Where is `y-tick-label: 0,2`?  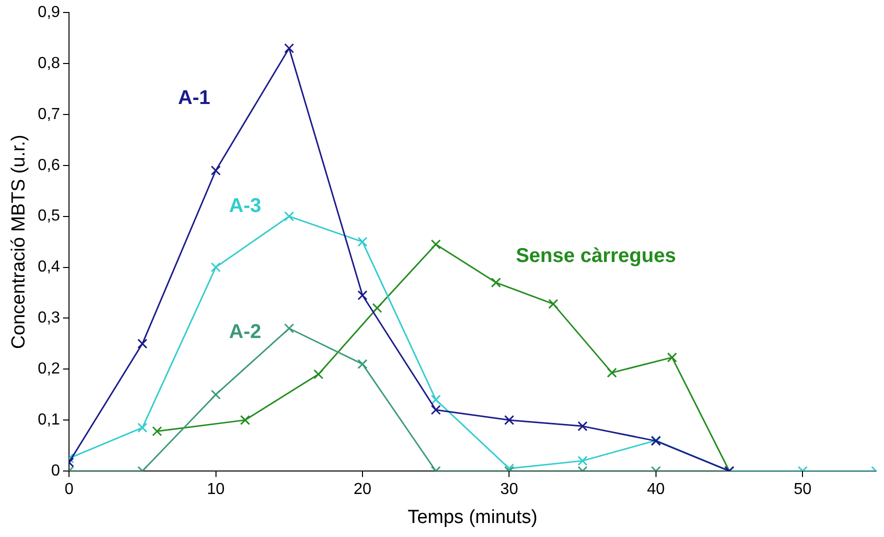
y-tick-label: 0,2 is located at coordinates (49, 369).